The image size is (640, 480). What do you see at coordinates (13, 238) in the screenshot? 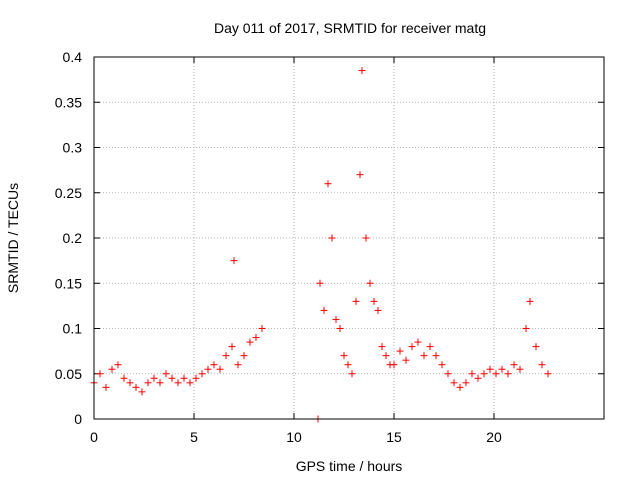
I see `y-axis-label: SRMTID / TECUs` at bounding box center [13, 238].